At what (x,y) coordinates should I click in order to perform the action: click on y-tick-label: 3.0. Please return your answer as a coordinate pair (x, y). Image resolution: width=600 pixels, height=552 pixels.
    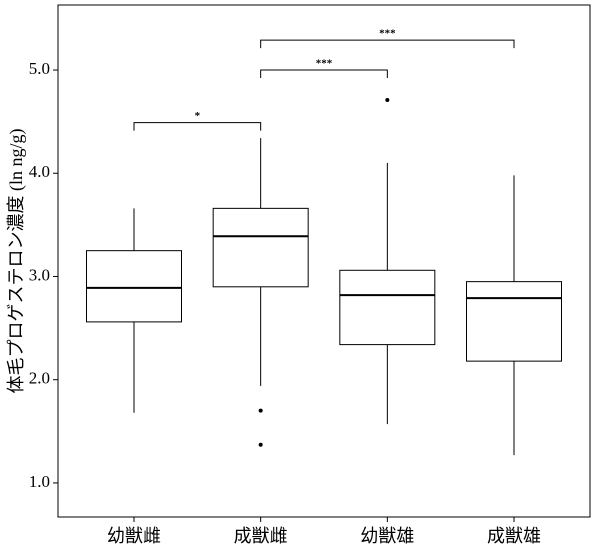
    Looking at the image, I should click on (39, 274).